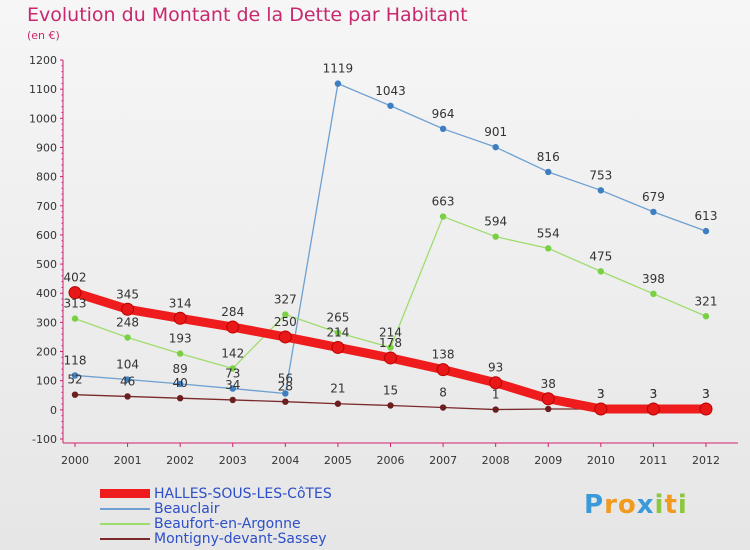 This screenshot has height=550, width=750. I want to click on y-tick-label: 1200, so click(43, 60).